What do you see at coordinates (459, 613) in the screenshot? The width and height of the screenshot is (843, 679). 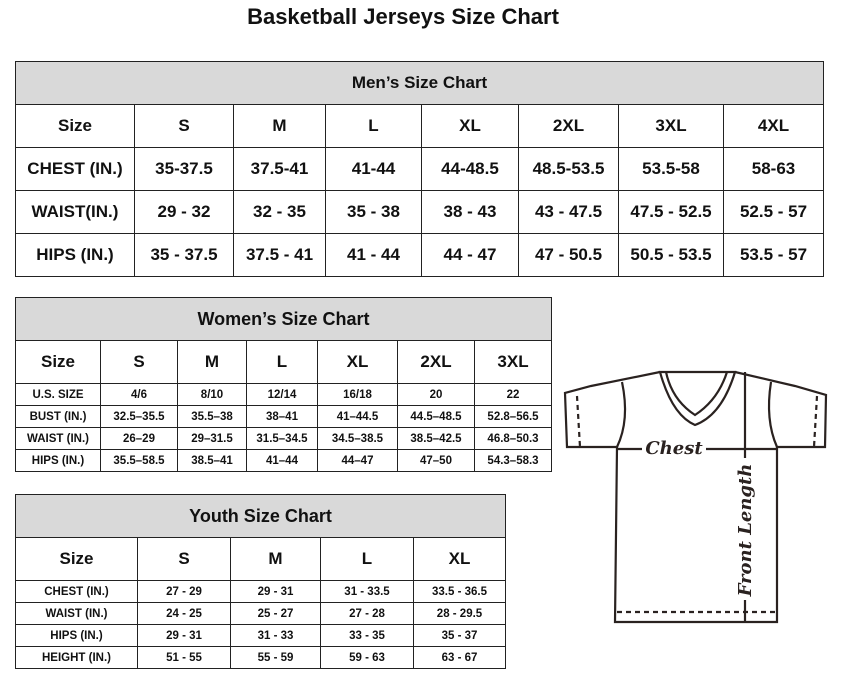 I see `value-cell: 28 - 29.5` at bounding box center [459, 613].